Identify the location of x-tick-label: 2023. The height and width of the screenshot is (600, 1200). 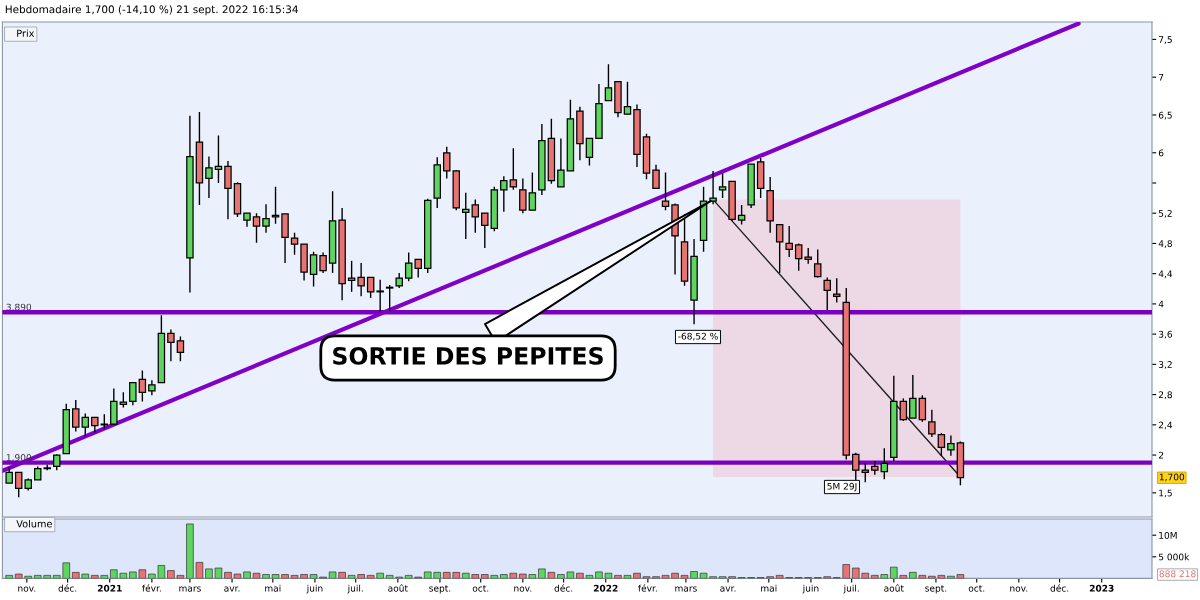
(1101, 588).